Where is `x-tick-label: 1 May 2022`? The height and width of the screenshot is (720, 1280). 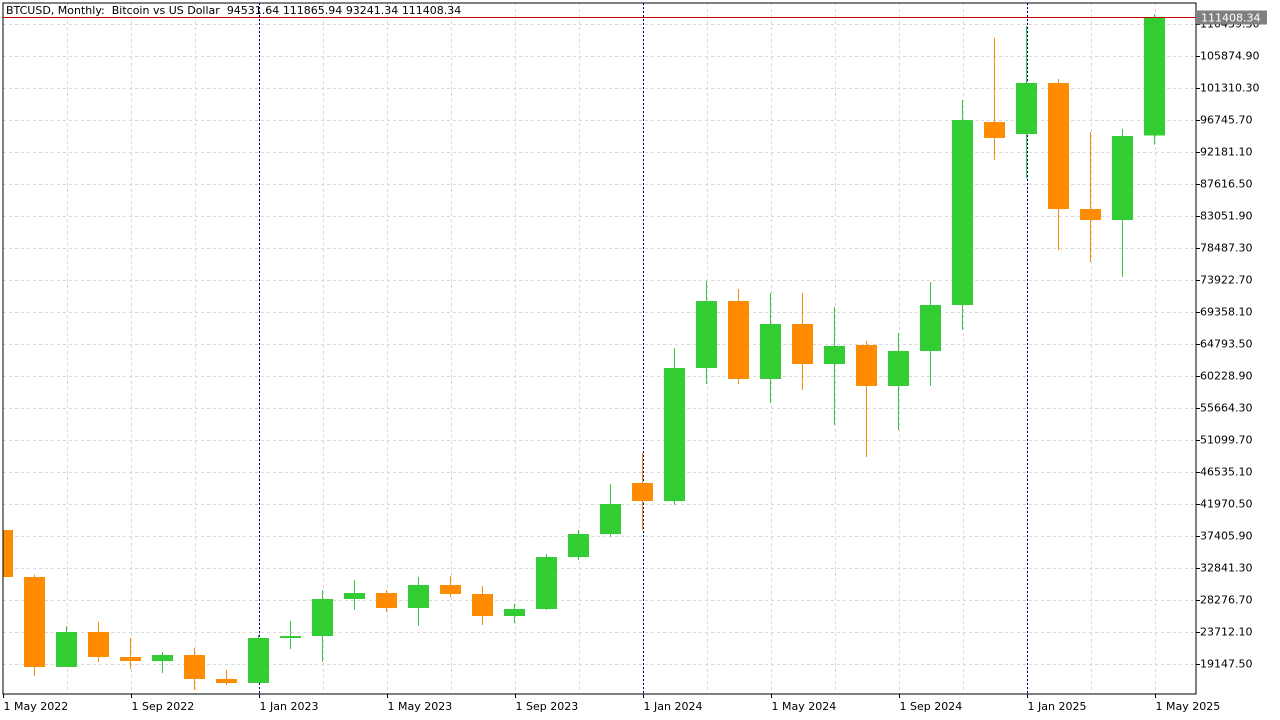 x-tick-label: 1 May 2022 is located at coordinates (36, 706).